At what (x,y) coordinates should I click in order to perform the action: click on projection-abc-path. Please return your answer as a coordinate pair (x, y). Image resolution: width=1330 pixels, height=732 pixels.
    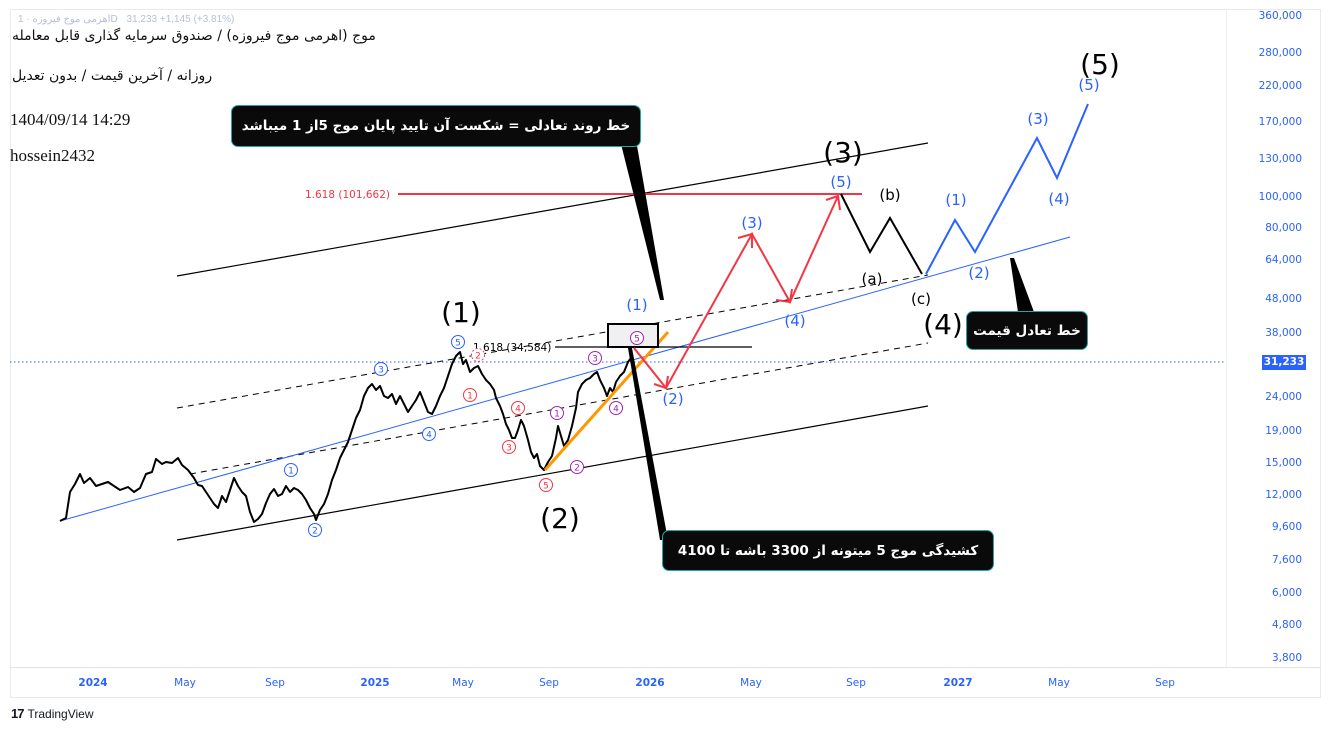
    Looking at the image, I should click on (881, 234).